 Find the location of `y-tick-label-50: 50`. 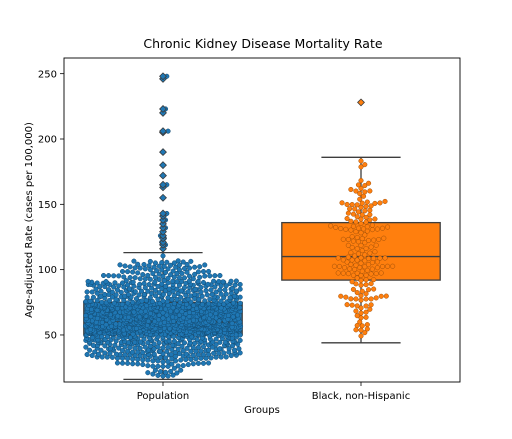

y-tick-label-50: 50 is located at coordinates (50, 336).